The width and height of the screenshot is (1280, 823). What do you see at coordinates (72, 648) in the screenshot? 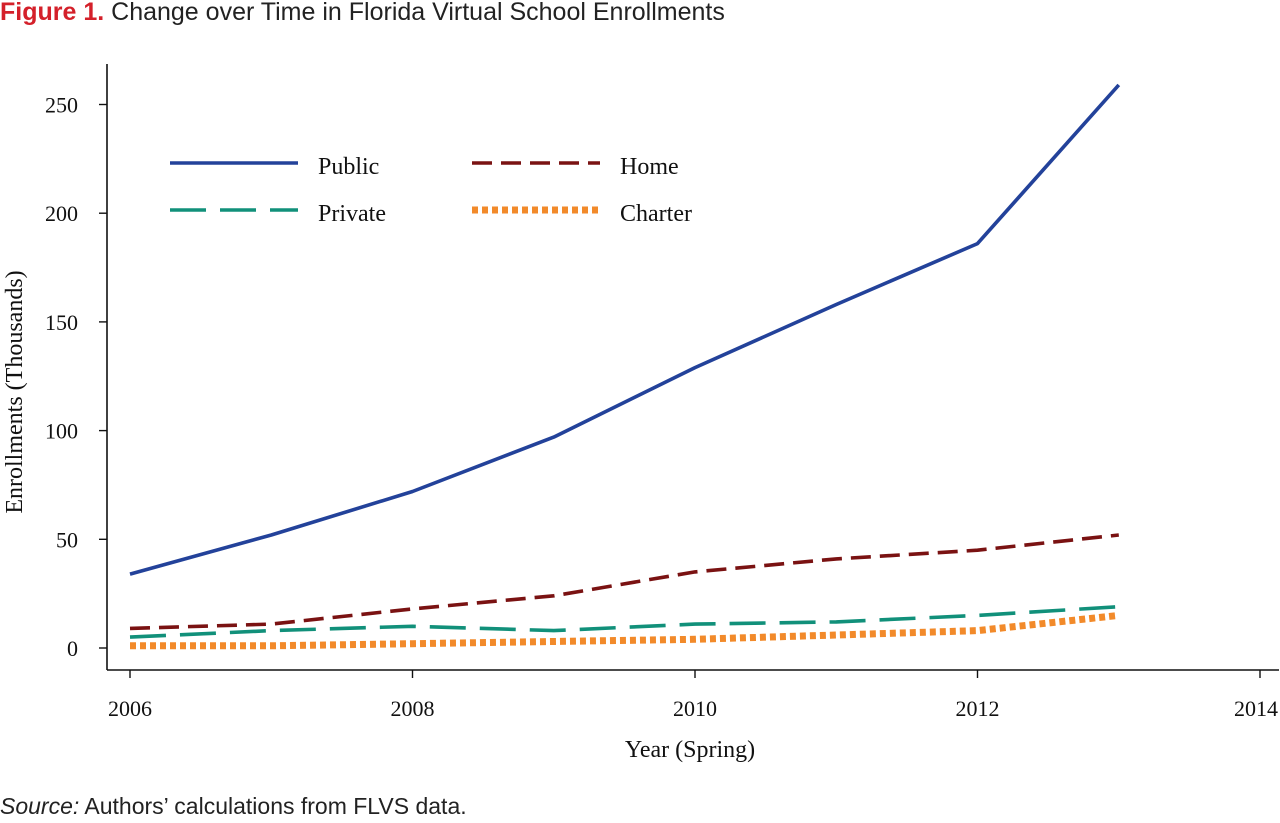
I see `y-tick-label: 0` at bounding box center [72, 648].